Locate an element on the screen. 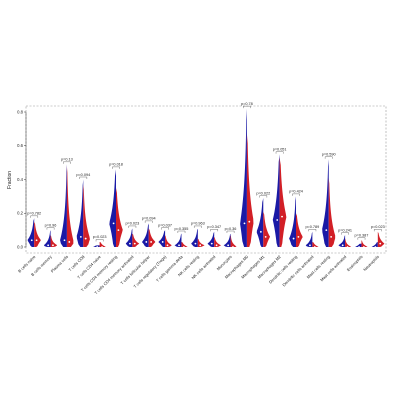  y-tick-label: 0.6 is located at coordinates (20, 145).